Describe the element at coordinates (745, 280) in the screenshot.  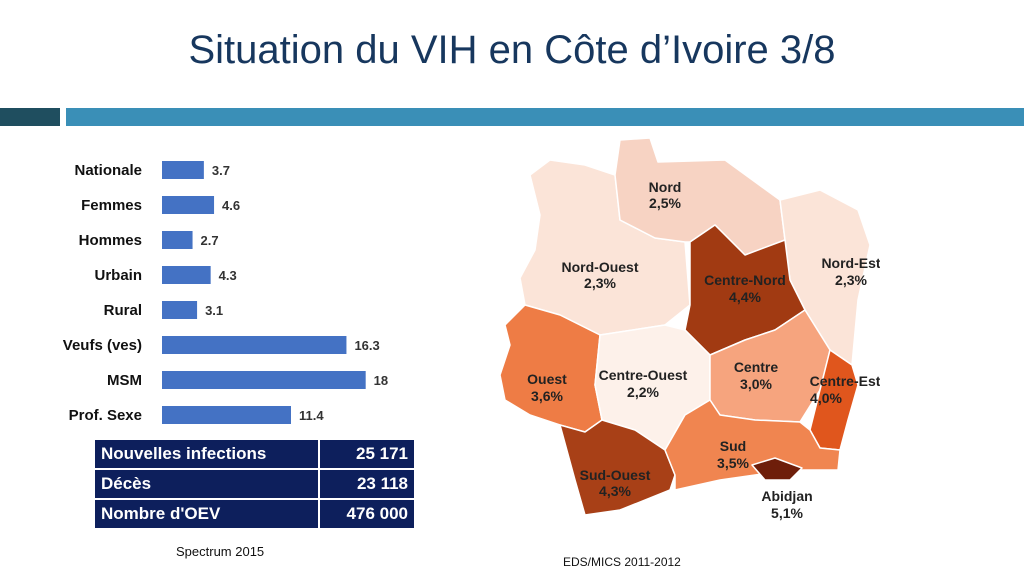
I see `region-label-centre-nord: Centre-Nord` at that location.